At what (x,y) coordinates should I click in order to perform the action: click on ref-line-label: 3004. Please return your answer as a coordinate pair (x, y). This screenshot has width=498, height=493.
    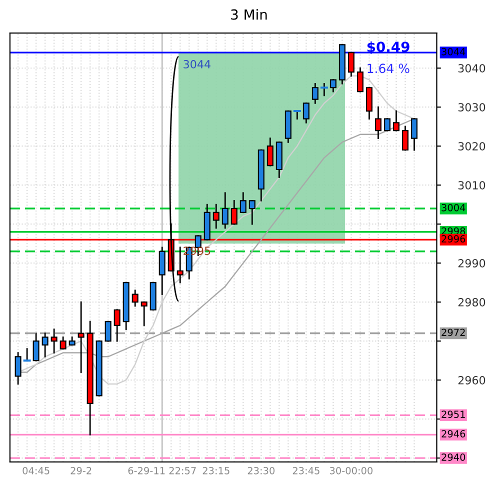
    Looking at the image, I should click on (454, 208).